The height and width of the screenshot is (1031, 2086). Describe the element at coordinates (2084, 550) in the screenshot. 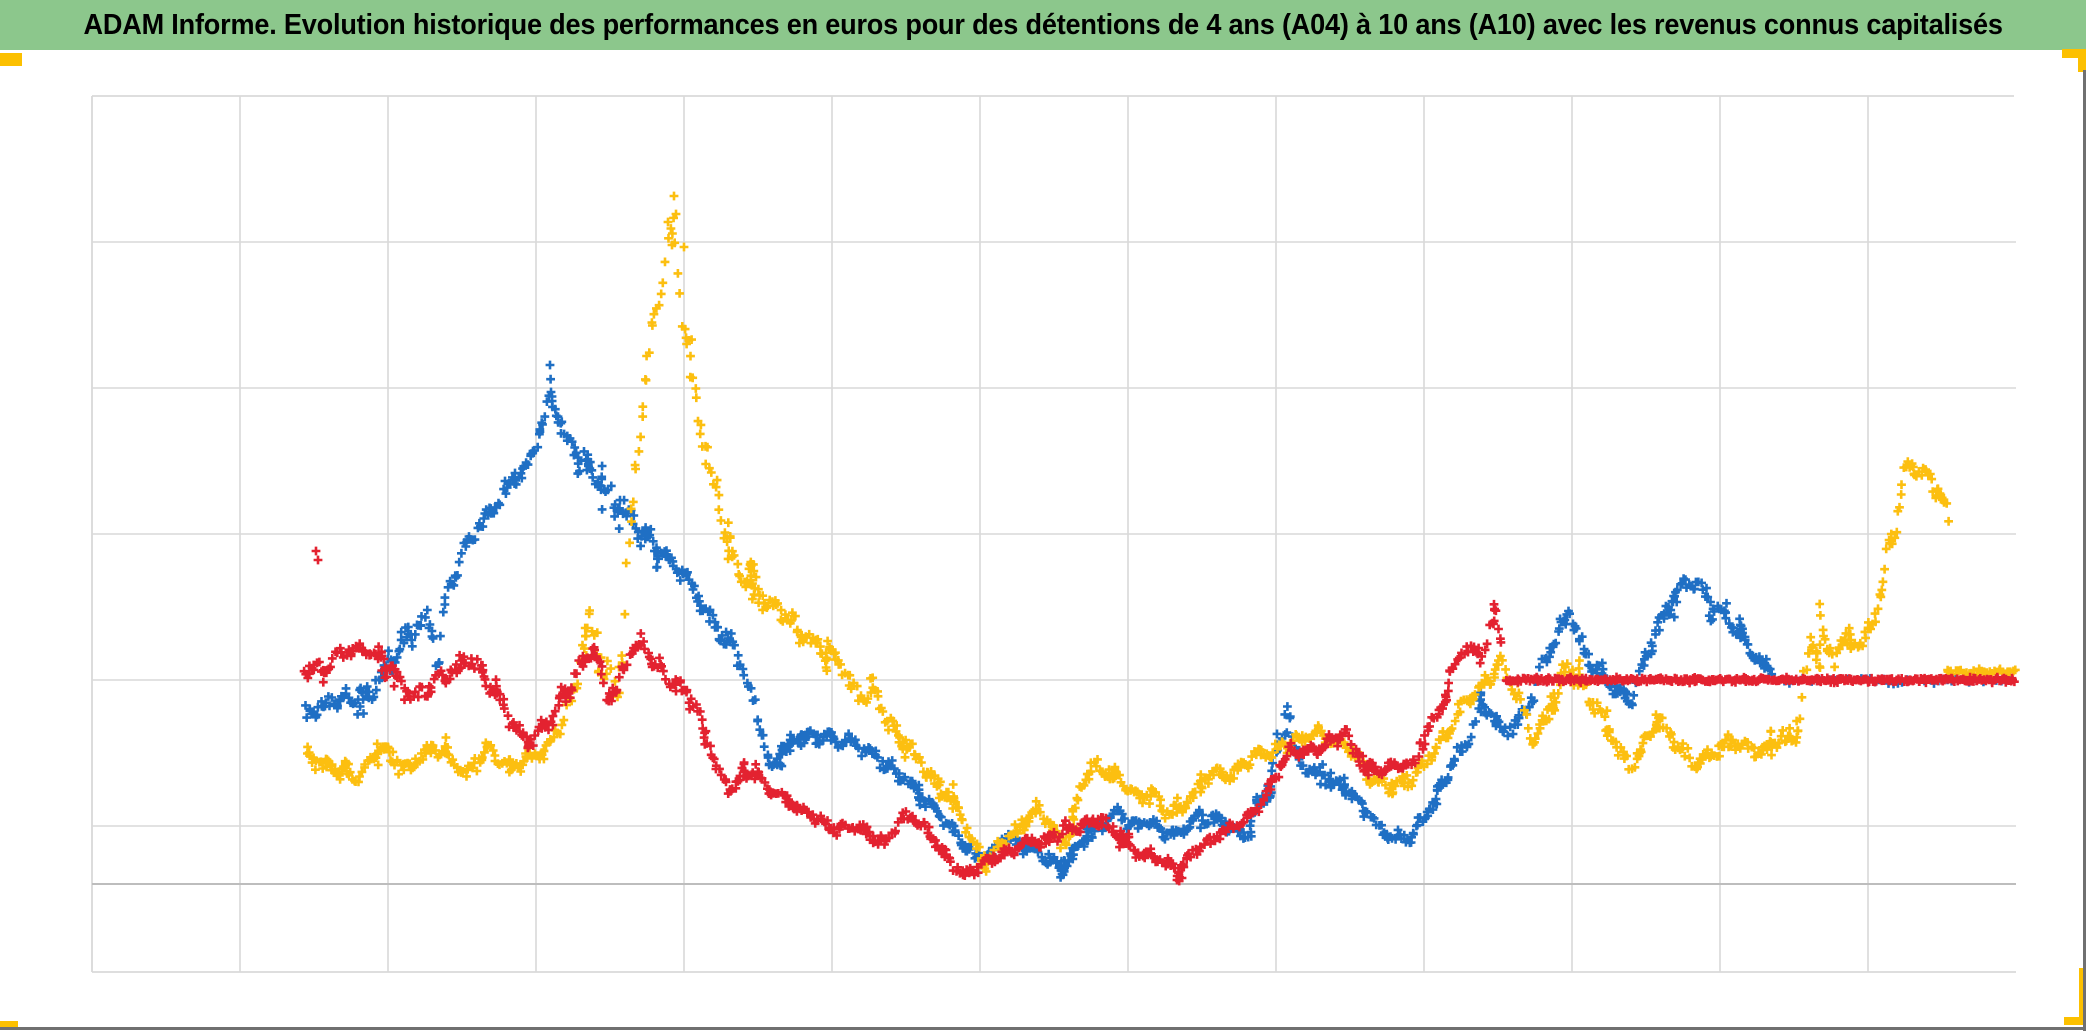

I see `window-edge-right` at that location.